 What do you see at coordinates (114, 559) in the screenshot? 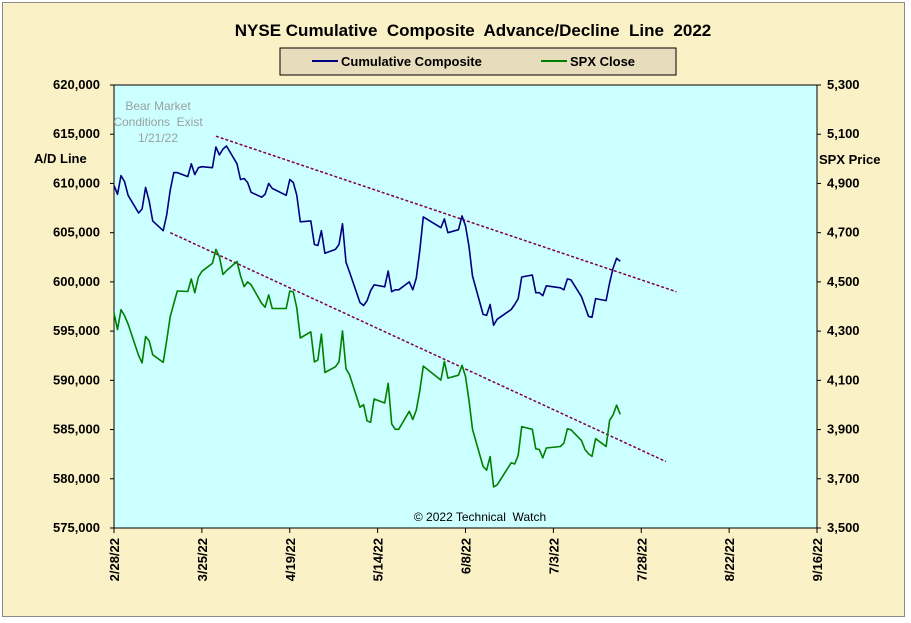
I see `x-tick-label: 2/28/22` at bounding box center [114, 559].